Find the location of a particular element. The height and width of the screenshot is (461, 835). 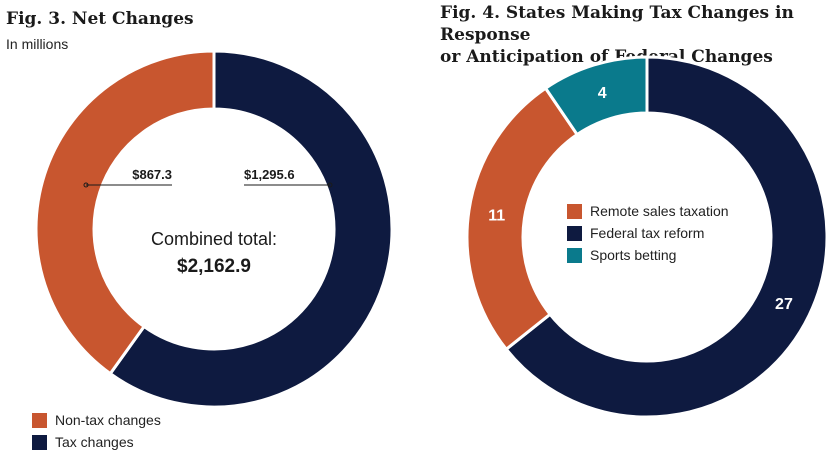

fig4-legend-label-federal-reform: Federal tax reform is located at coordinates (647, 233).